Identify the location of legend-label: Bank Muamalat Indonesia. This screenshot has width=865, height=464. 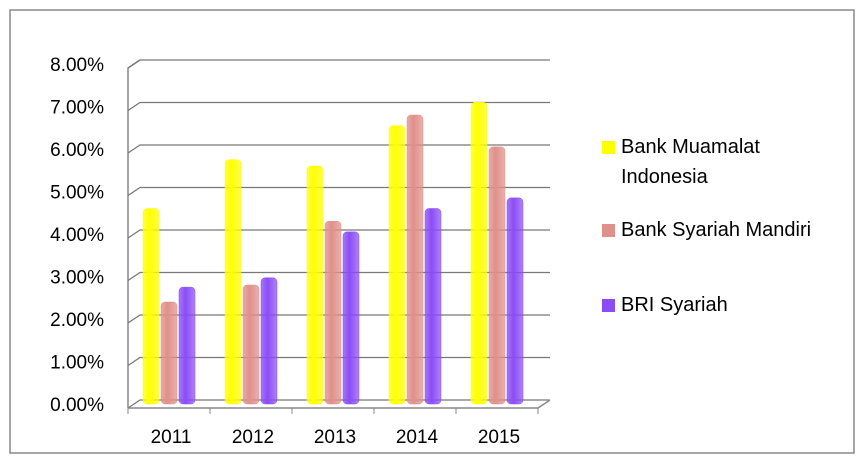
(690, 162).